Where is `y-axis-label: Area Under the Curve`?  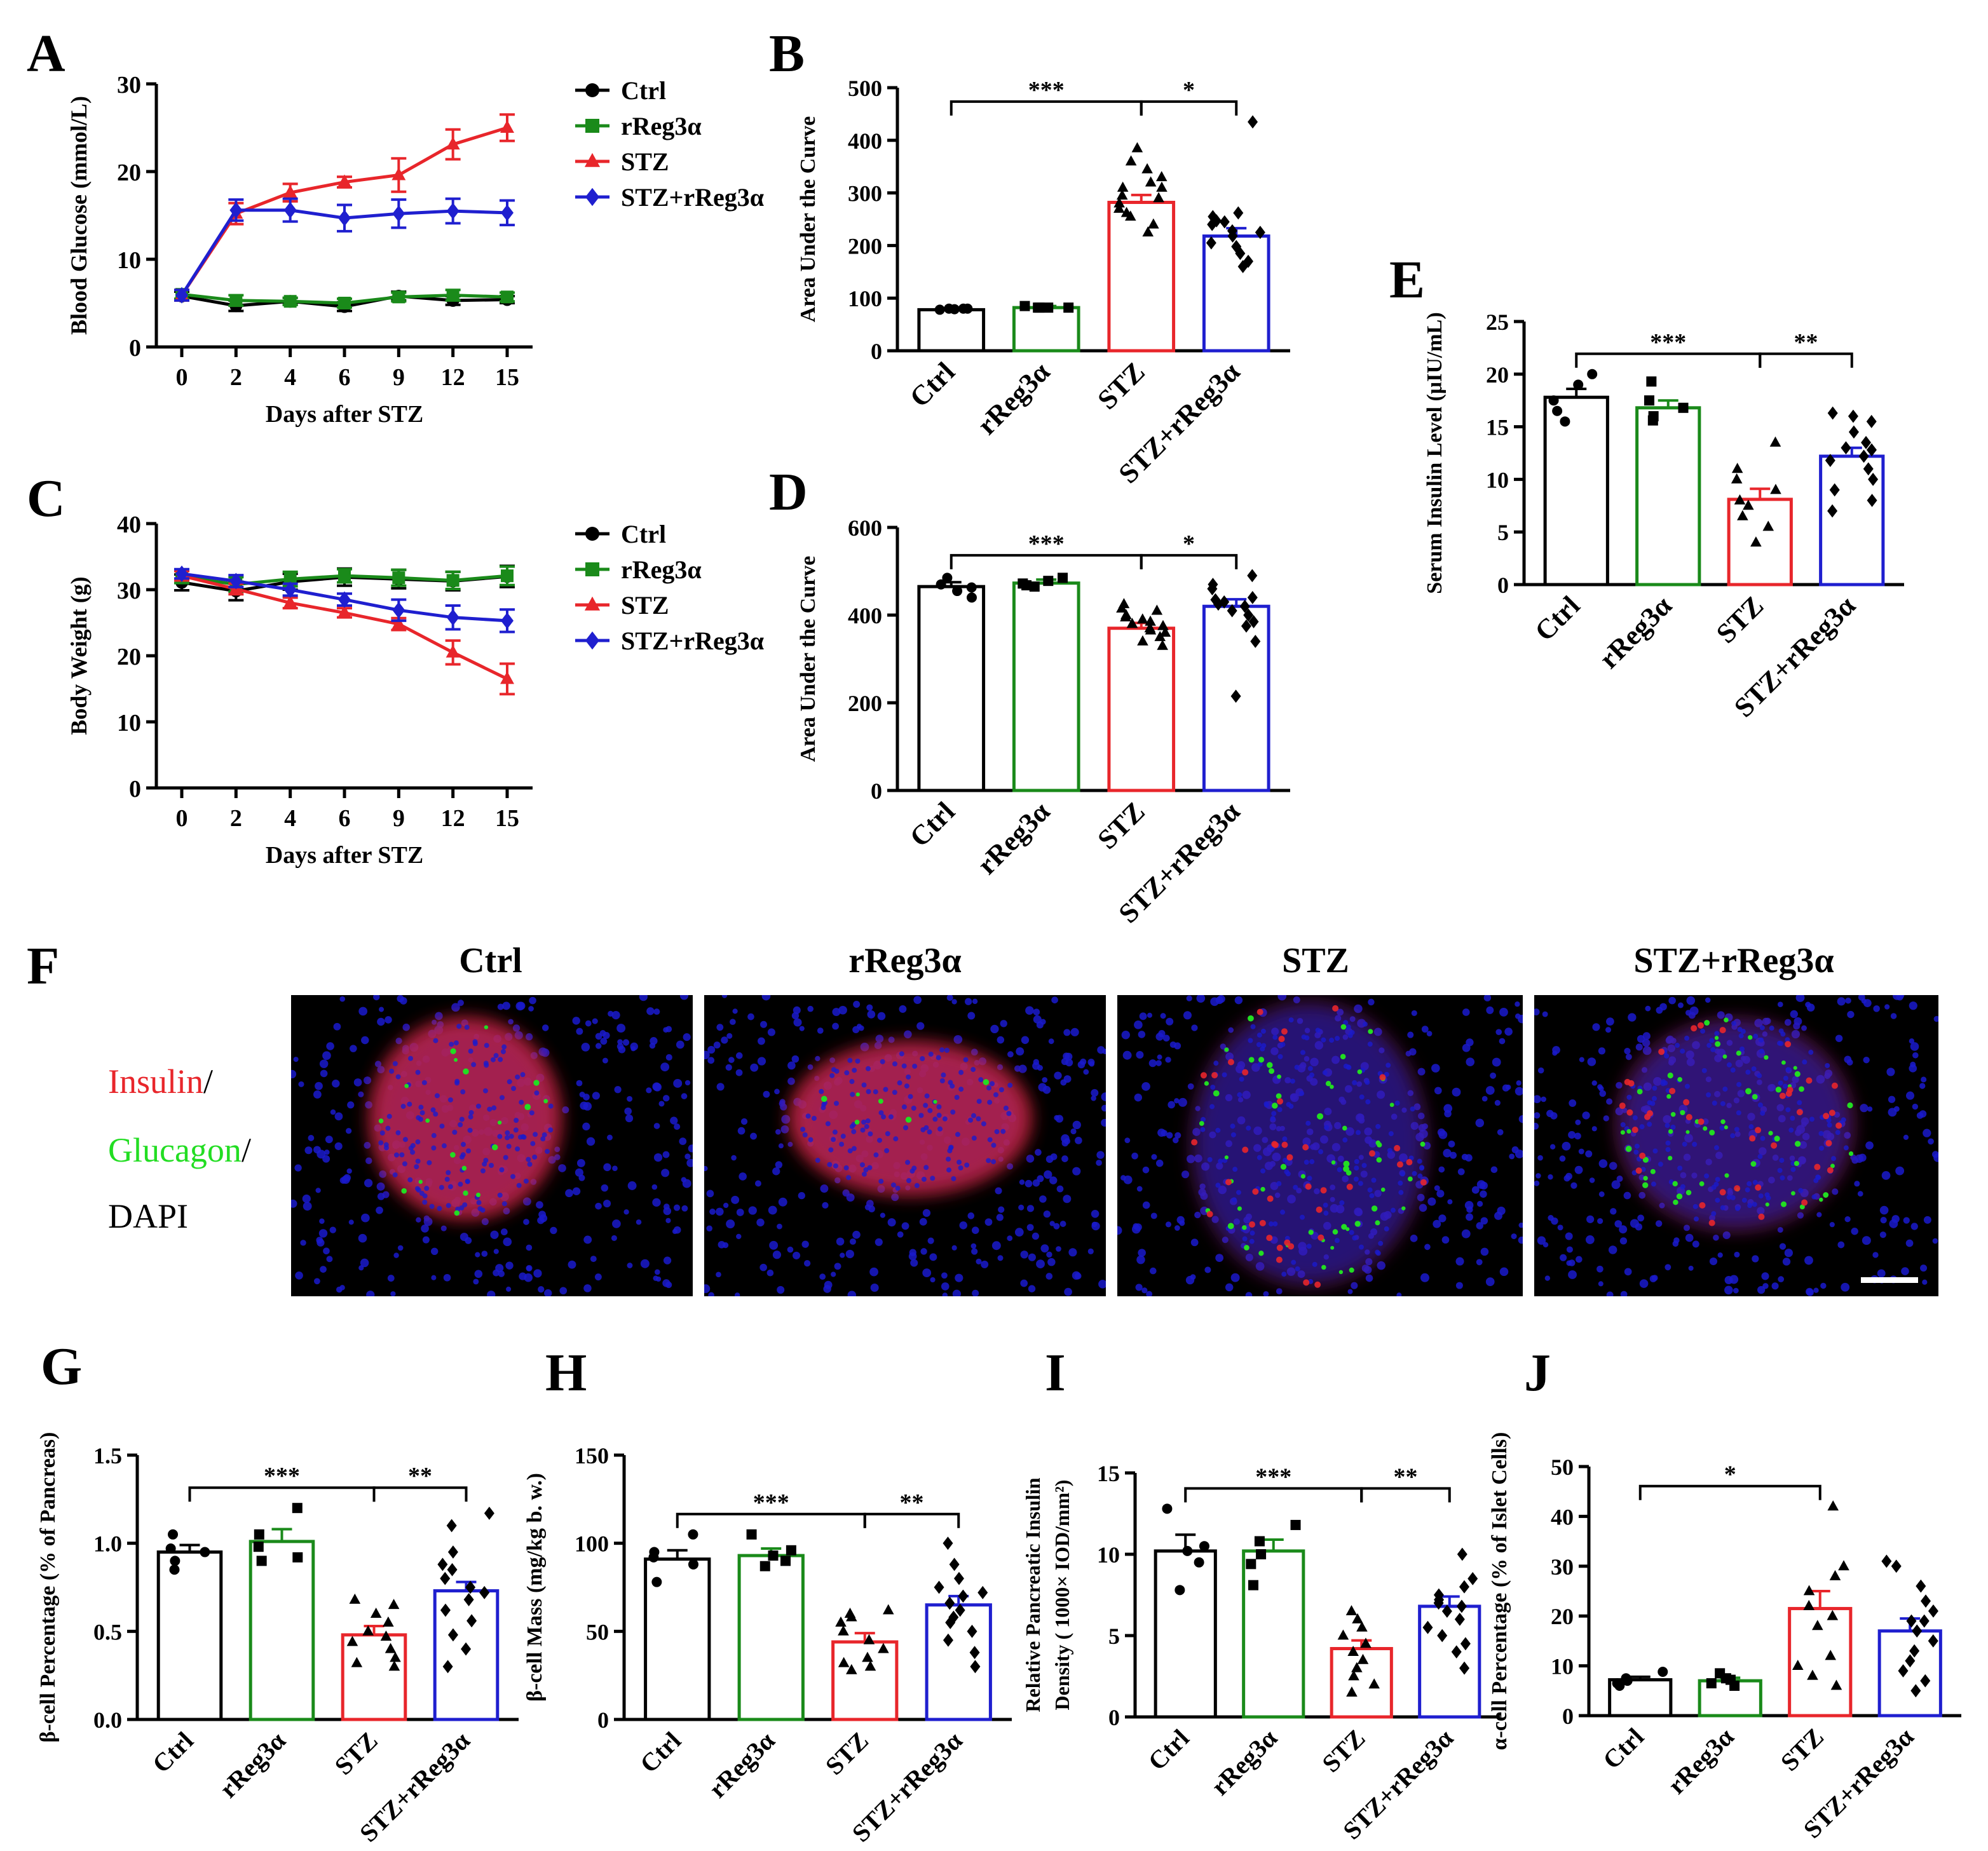 y-axis-label: Area Under the Curve is located at coordinates (808, 659).